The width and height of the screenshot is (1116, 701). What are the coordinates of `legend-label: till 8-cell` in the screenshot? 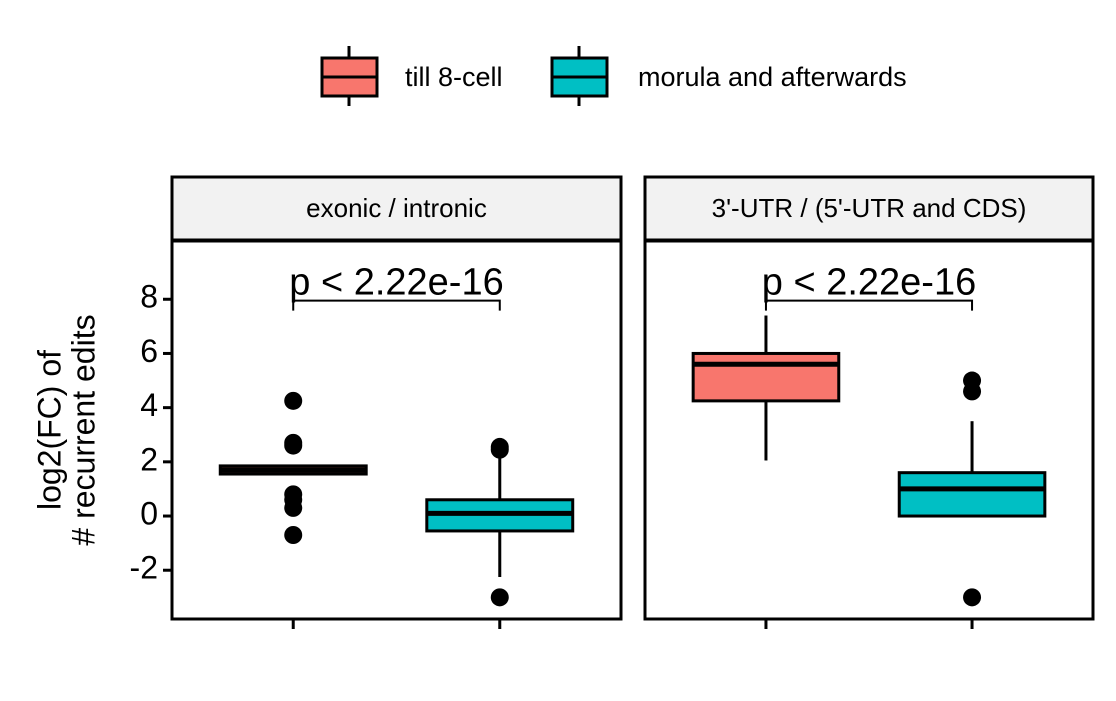 It's located at (454, 77).